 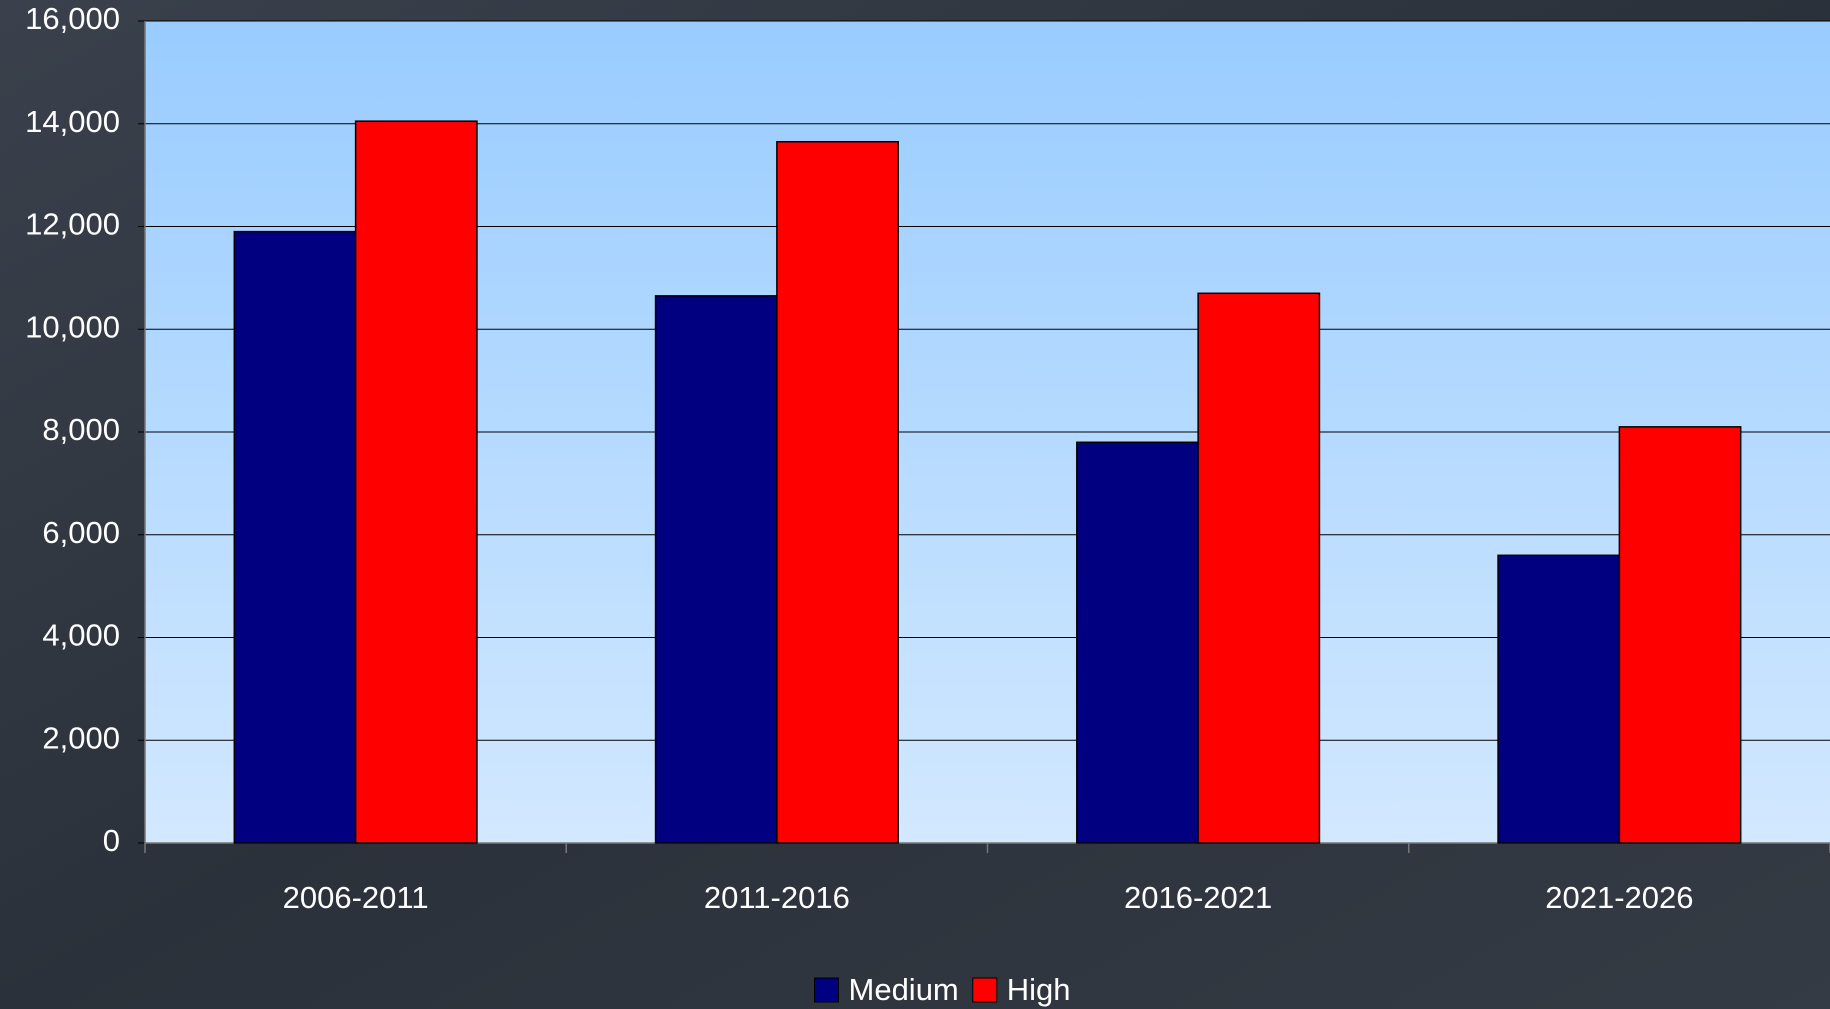 I want to click on y-tick-label: 0, so click(x=111, y=840).